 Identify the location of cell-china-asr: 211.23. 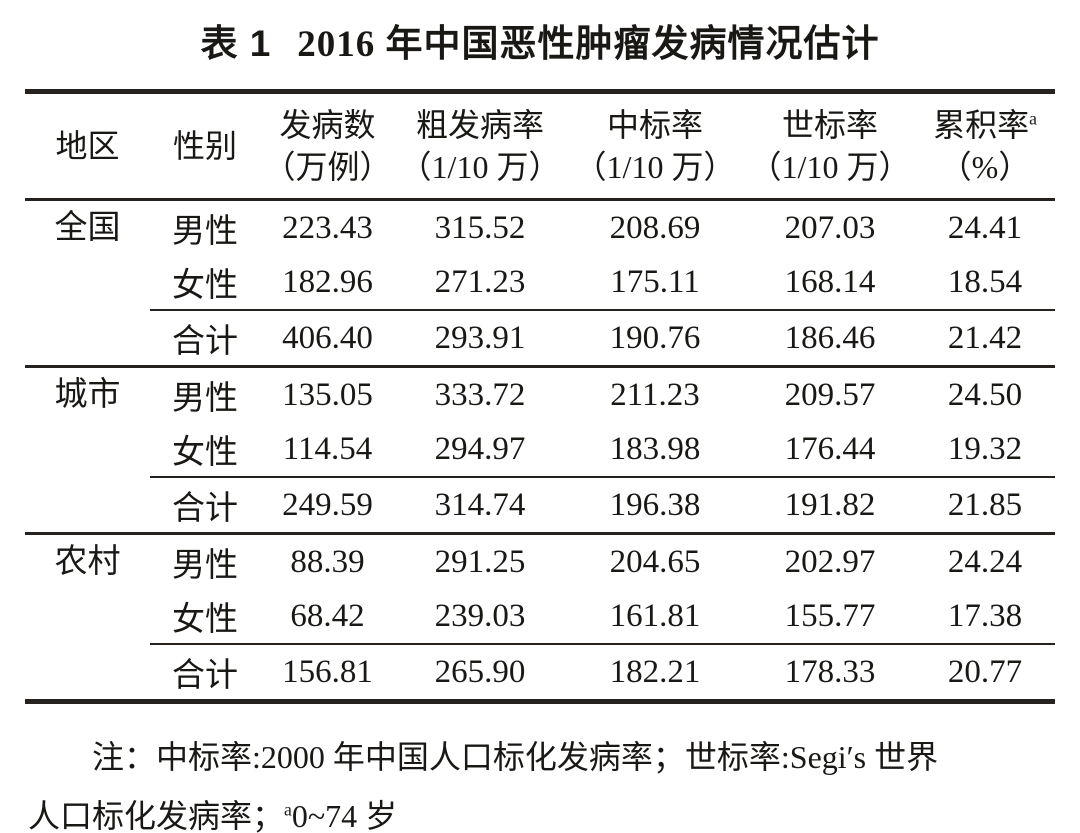
(655, 393).